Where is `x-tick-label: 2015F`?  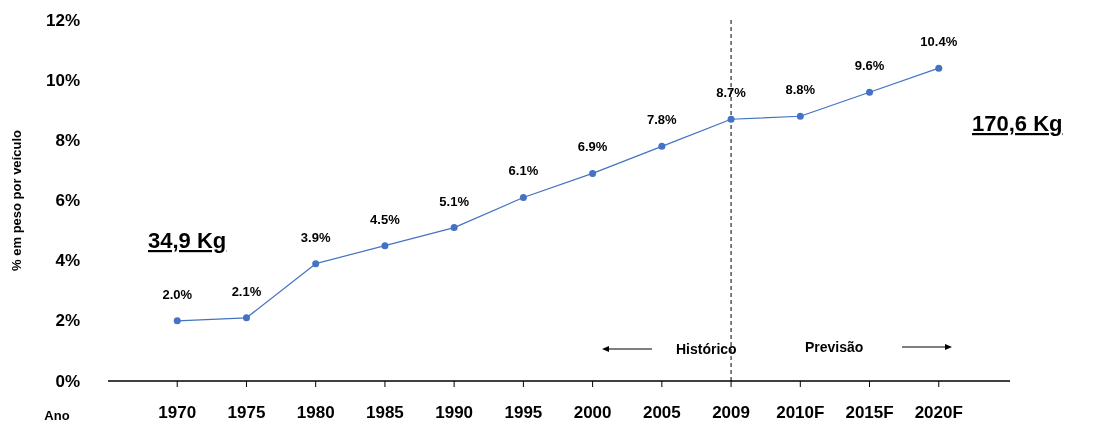 x-tick-label: 2015F is located at coordinates (869, 412).